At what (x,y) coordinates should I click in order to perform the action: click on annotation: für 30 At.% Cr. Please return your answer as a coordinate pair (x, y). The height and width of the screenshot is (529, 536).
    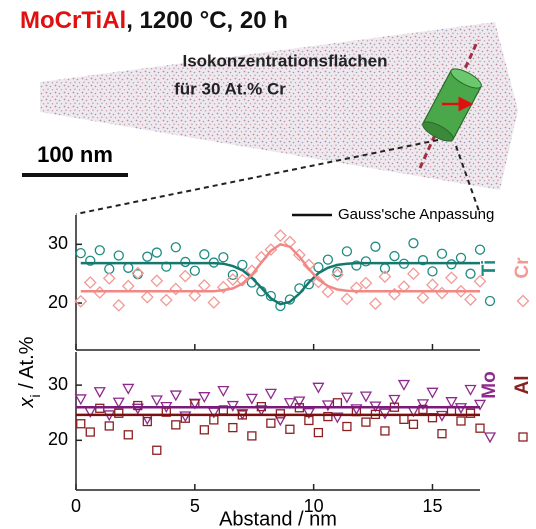
    Looking at the image, I should click on (230, 88).